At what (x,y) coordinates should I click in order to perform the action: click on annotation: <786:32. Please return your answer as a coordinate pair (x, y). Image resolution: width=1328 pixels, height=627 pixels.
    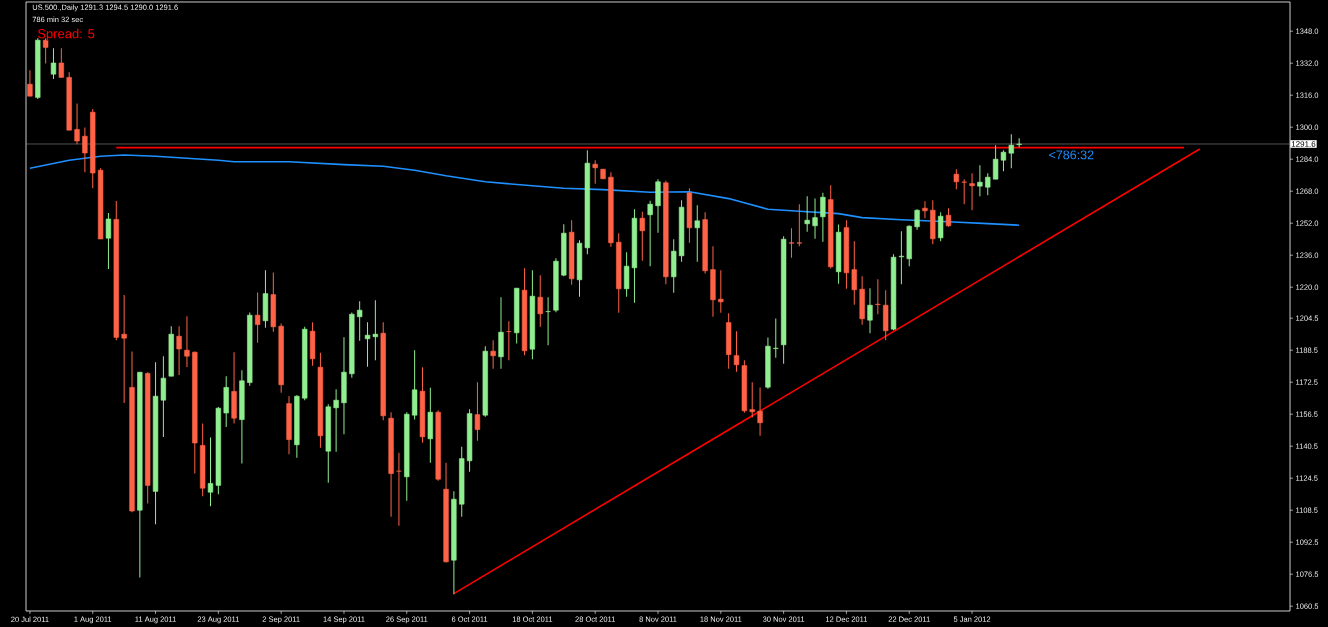
    Looking at the image, I should click on (1071, 155).